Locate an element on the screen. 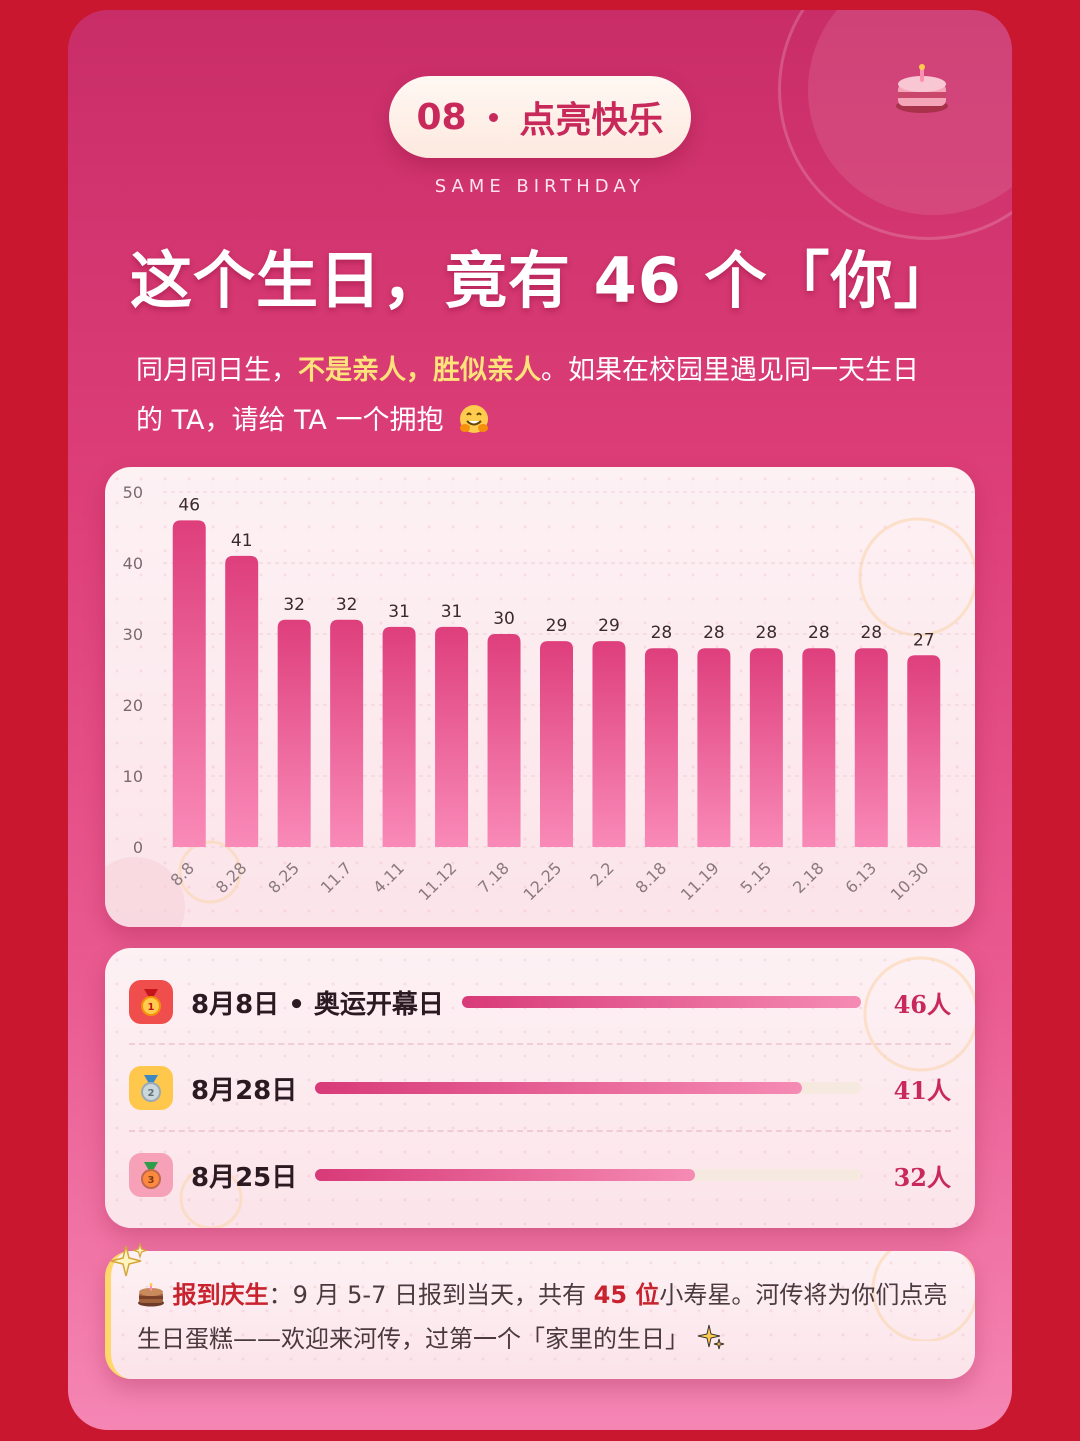 The height and width of the screenshot is (1441, 1080). gold-medal-icon: 1 is located at coordinates (151, 1002).